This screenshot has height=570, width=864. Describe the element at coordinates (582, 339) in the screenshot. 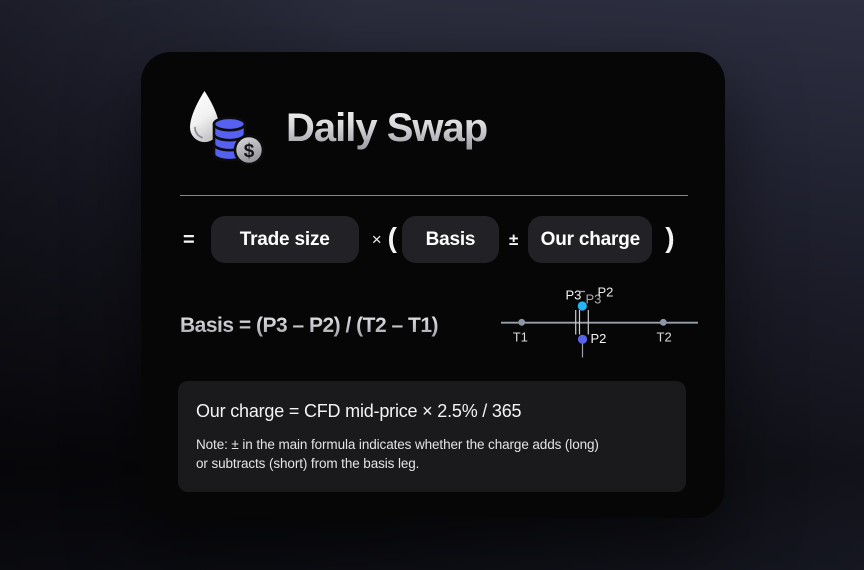

I see `p2-dot` at that location.